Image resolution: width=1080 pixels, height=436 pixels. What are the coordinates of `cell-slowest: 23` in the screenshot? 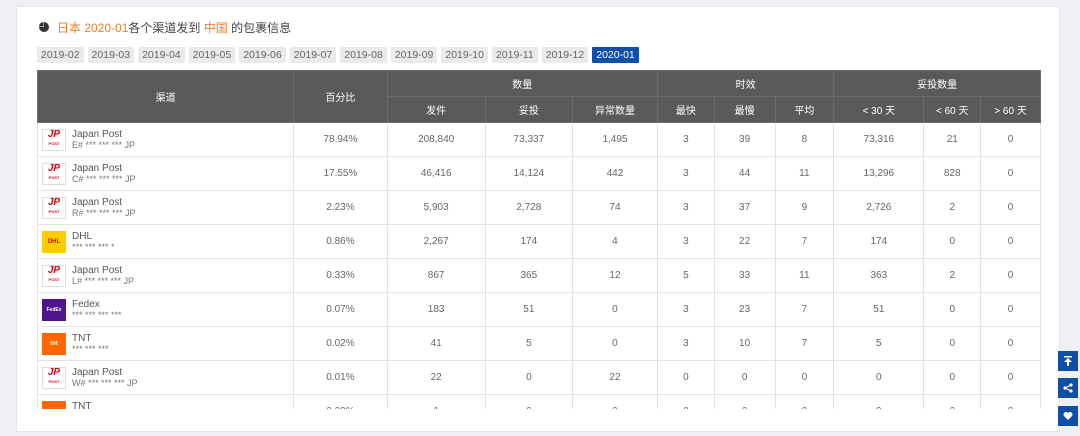 It's located at (744, 309).